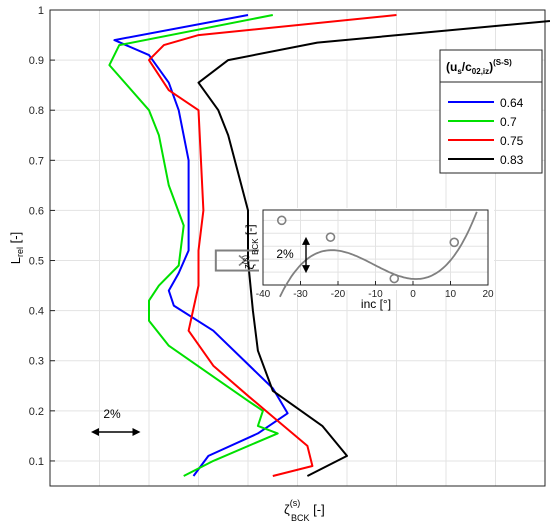  What do you see at coordinates (95, 432) in the screenshot?
I see `x-scale-arrowhead-left` at bounding box center [95, 432].